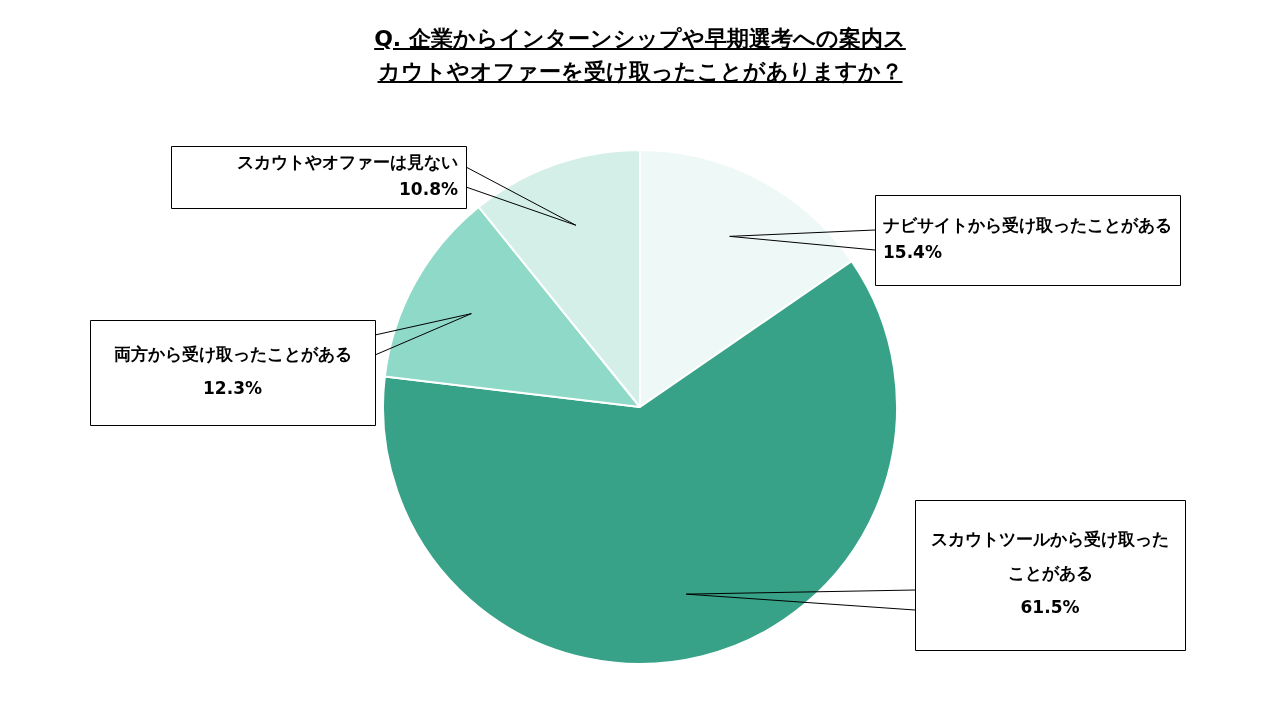  I want to click on data-label: 15.4%, so click(912, 251).